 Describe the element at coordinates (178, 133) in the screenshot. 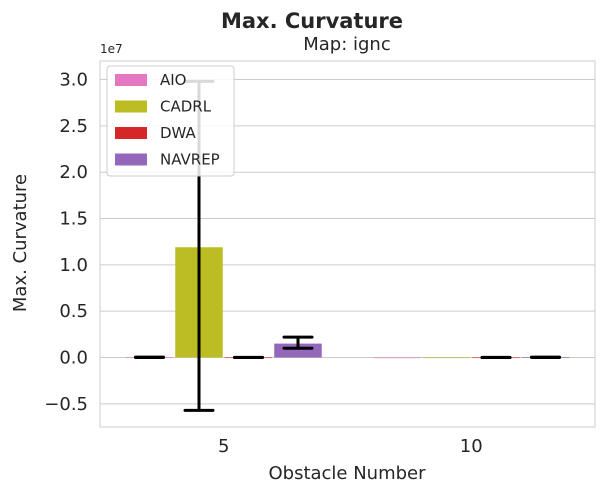

I see `legend-label-dwa: DWA` at that location.